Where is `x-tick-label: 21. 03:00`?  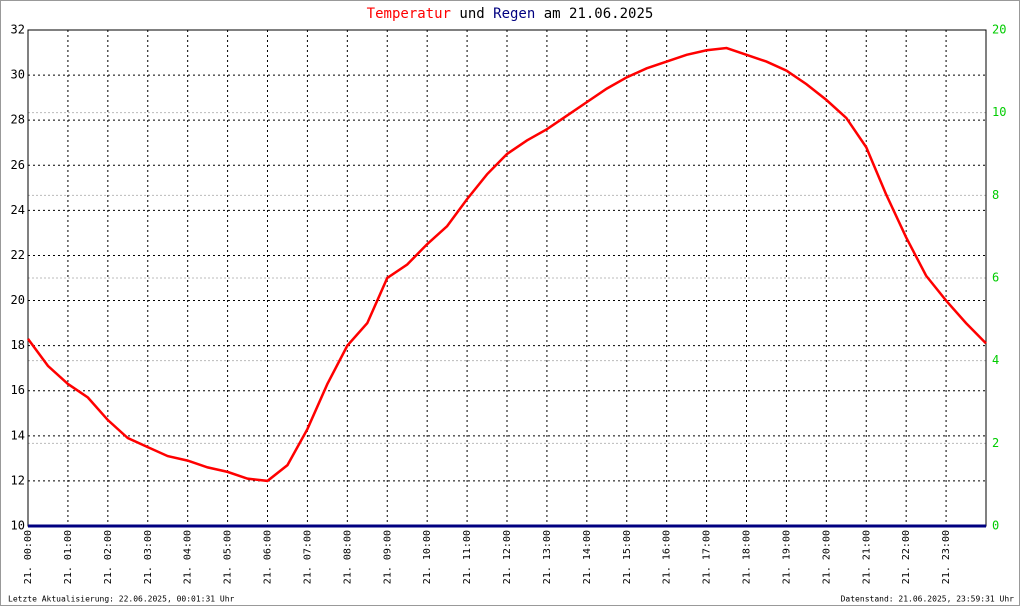 x-tick-label: 21. 03:00 is located at coordinates (148, 557).